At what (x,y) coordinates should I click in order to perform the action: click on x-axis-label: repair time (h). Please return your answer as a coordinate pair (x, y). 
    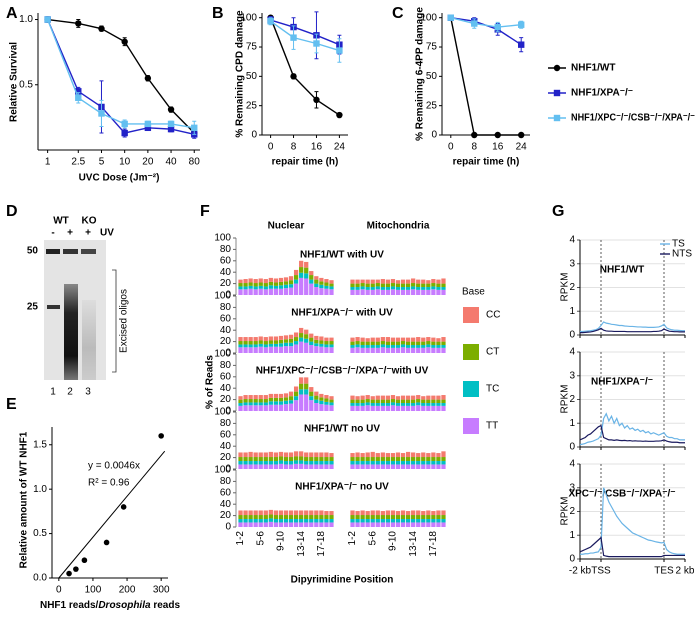
    Looking at the image, I should click on (486, 162).